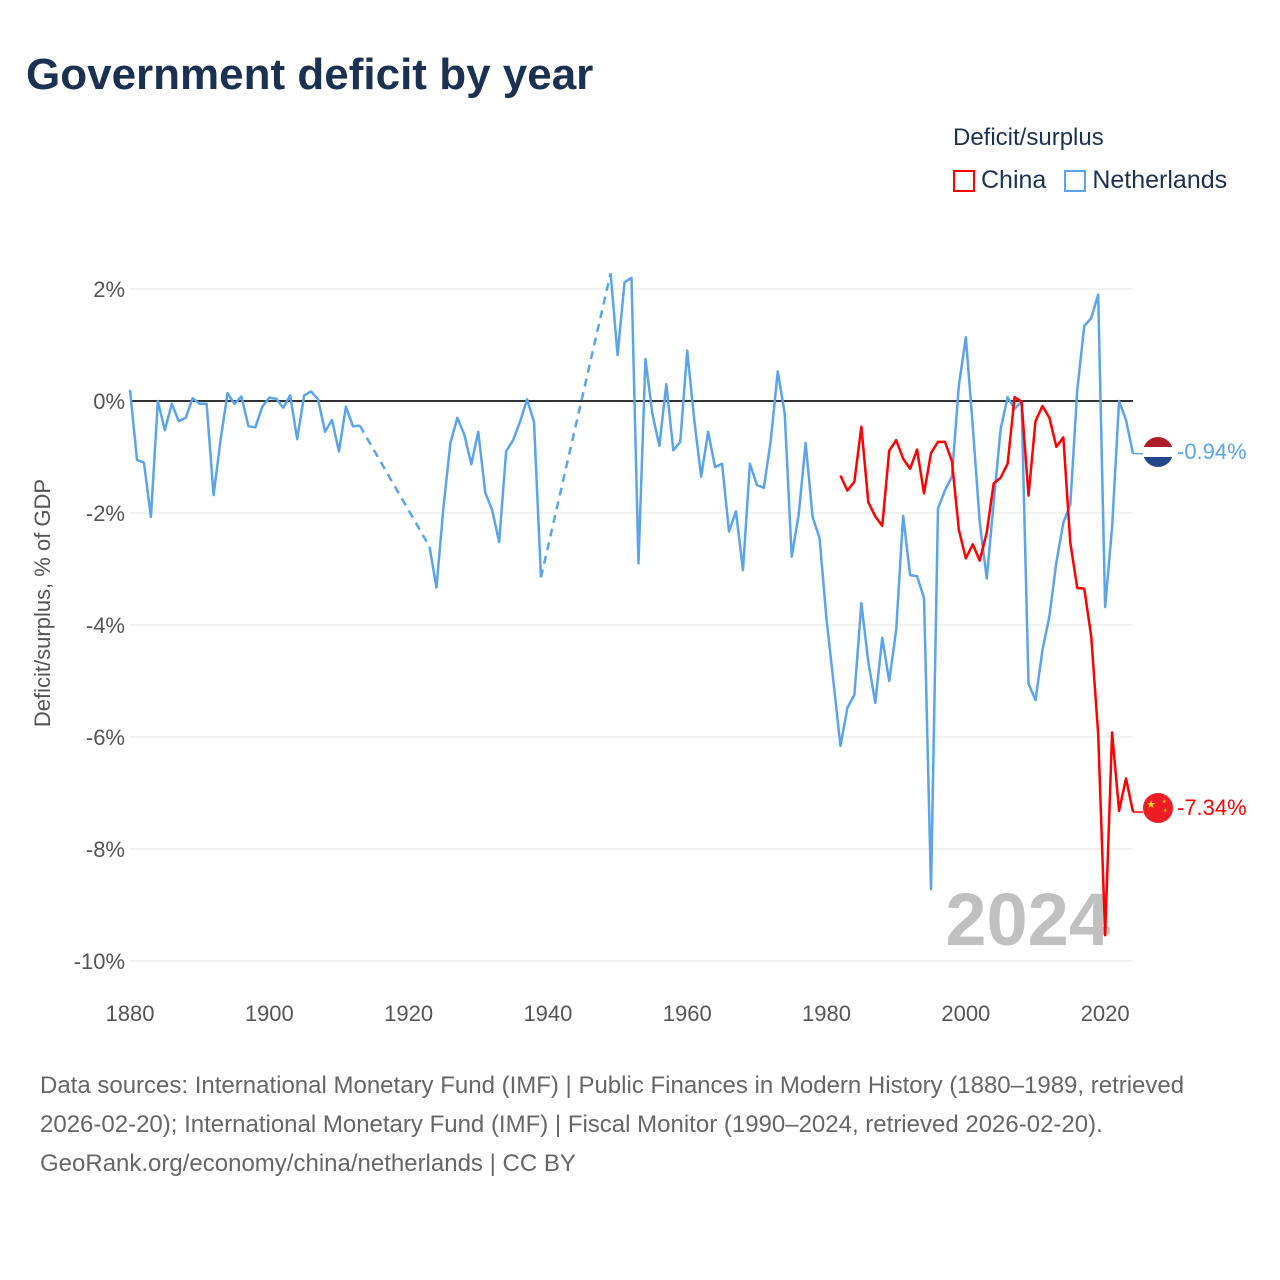 The image size is (1280, 1280). Describe the element at coordinates (105, 625) in the screenshot. I see `y-tick-label: -4%` at that location.